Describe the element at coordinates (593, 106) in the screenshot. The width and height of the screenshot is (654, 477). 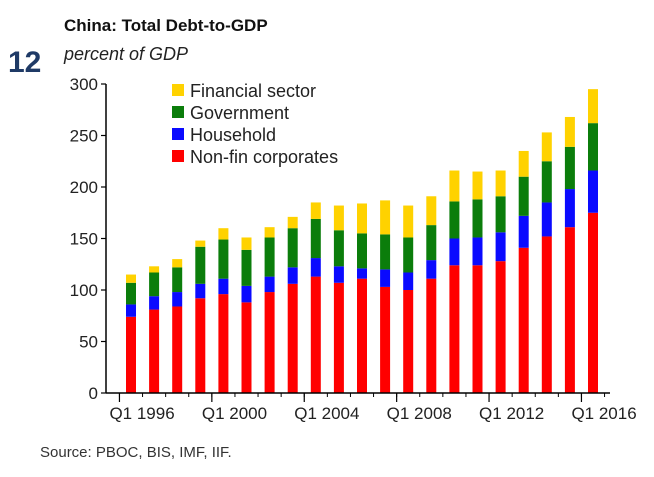
I see `bar-financial-sector-2016` at that location.